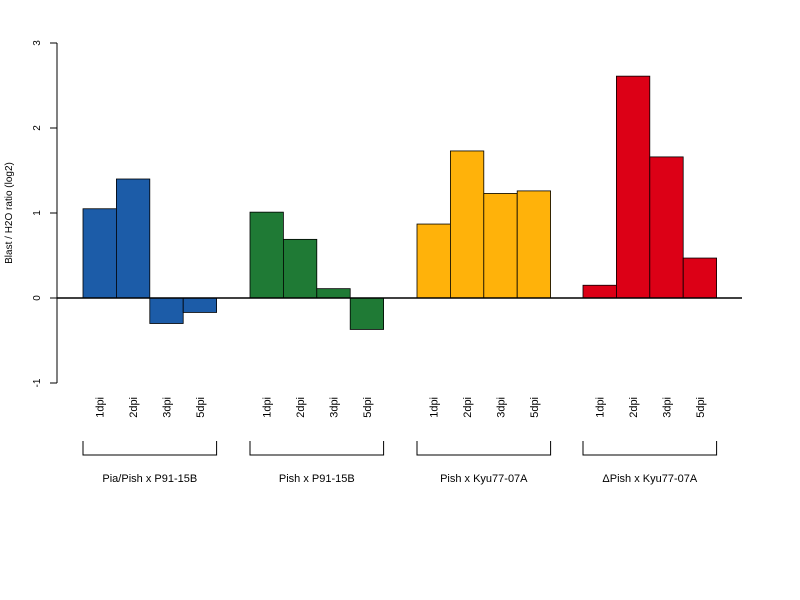 The height and width of the screenshot is (600, 800). Describe the element at coordinates (99, 253) in the screenshot. I see `bar-1-1dpi` at that location.